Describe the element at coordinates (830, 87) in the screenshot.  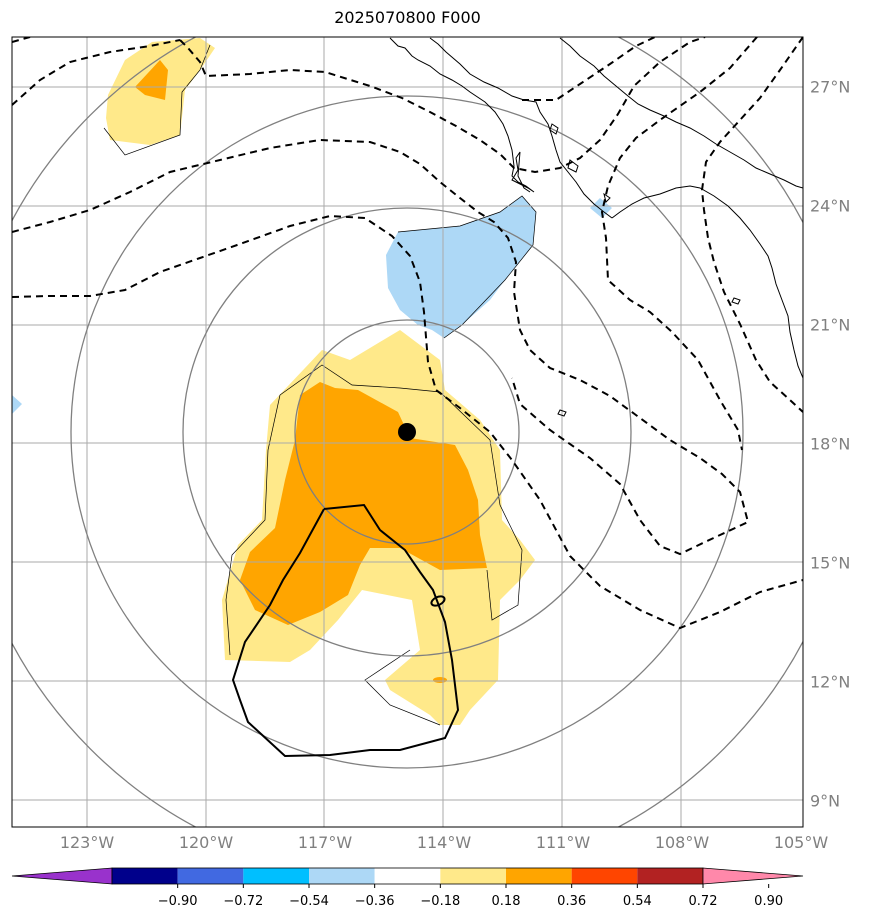
I see `lat-tick-label: 27°N` at that location.